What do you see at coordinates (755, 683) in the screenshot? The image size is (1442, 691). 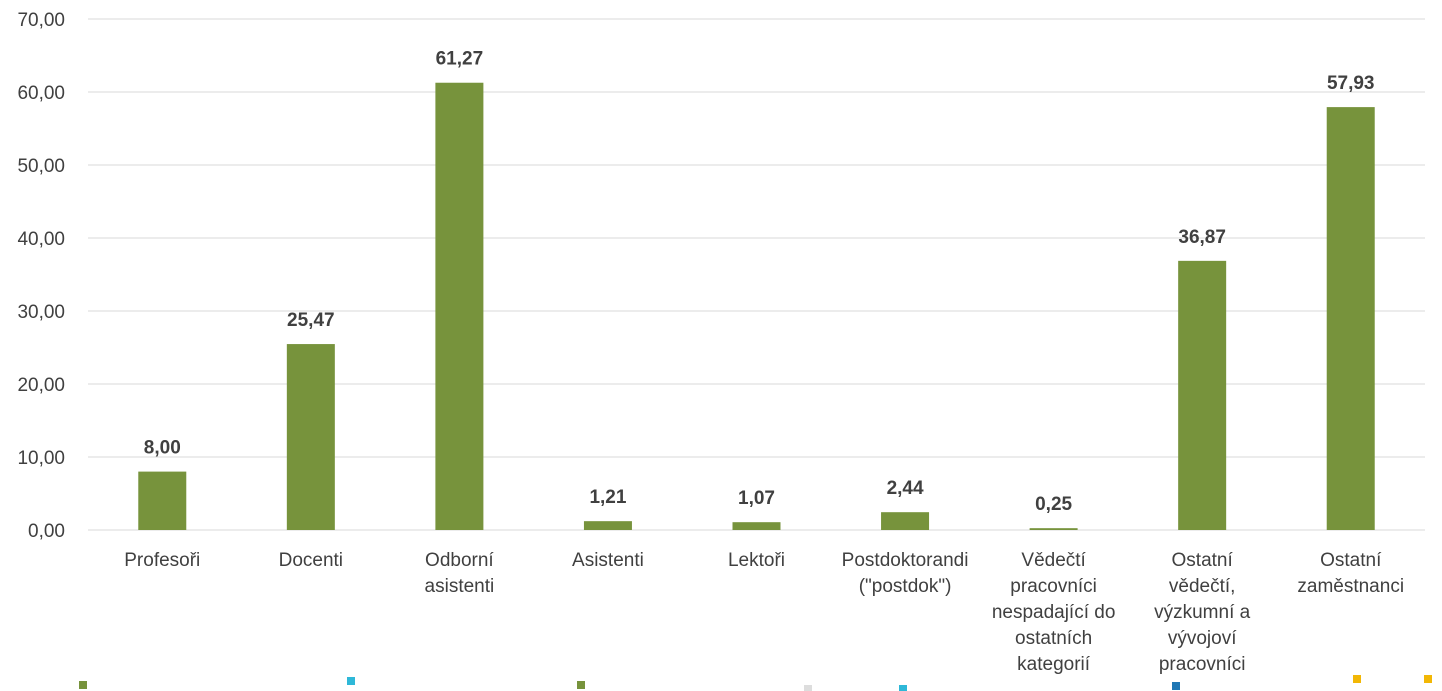 I see `legend-markers` at bounding box center [755, 683].